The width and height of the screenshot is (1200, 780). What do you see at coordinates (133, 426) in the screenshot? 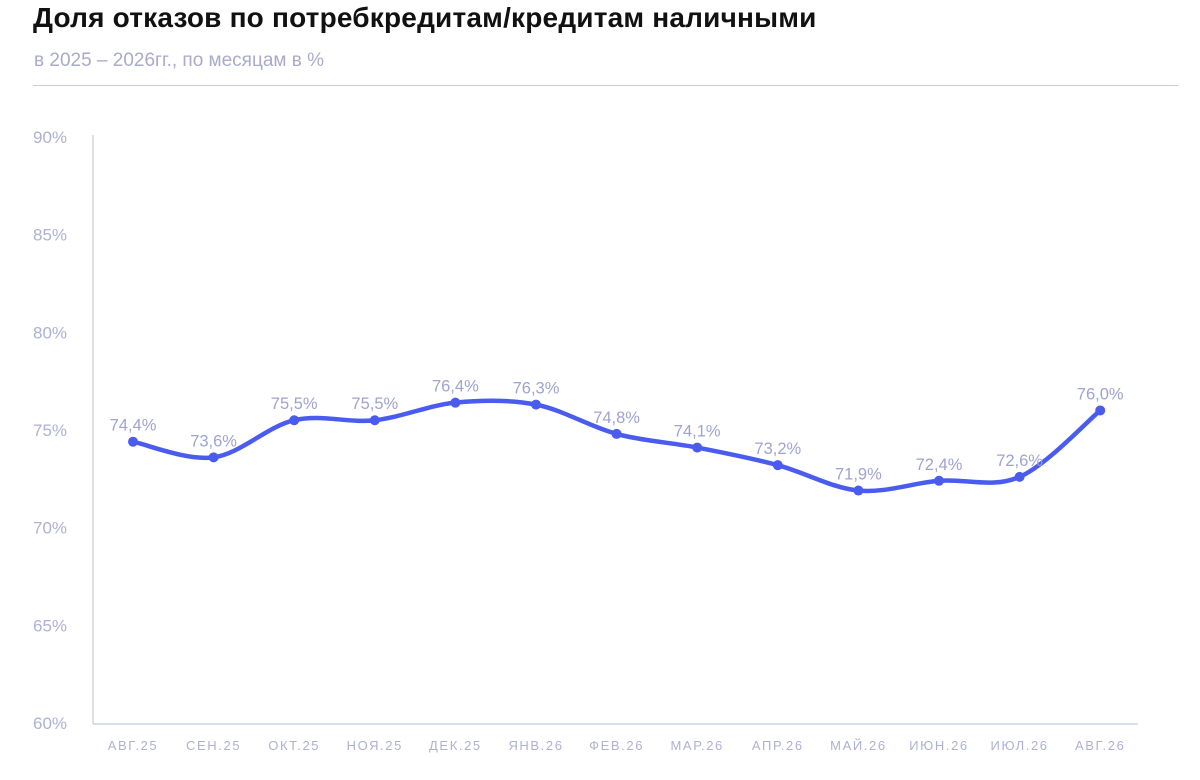
I see `data-label: 74,4%` at bounding box center [133, 426].